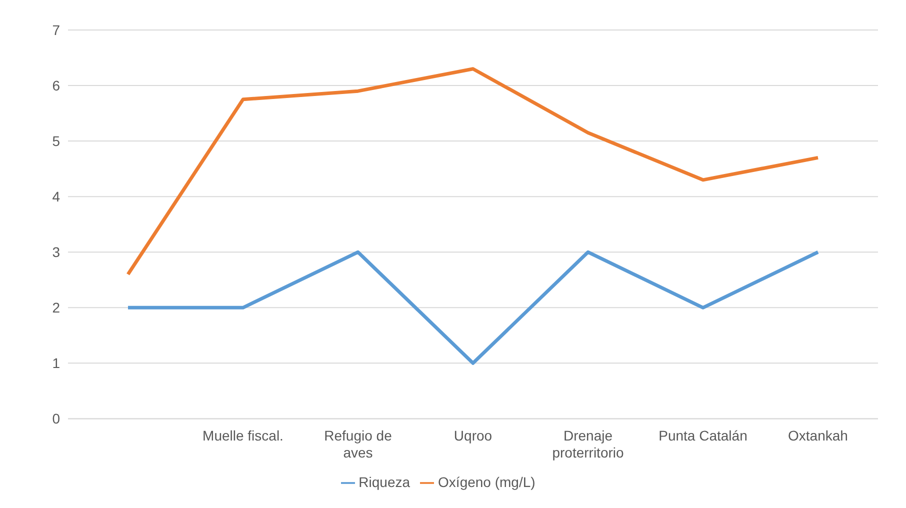 Image resolution: width=906 pixels, height=508 pixels. I want to click on x-tick-label: Refugio de aves, so click(358, 444).